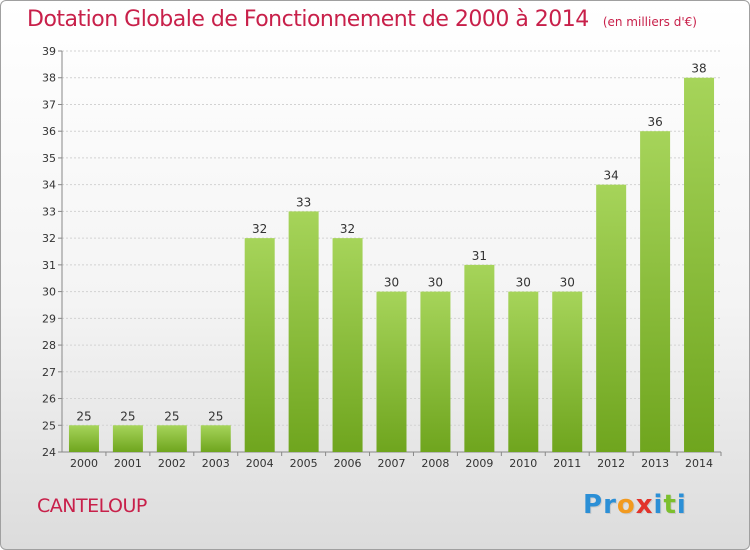 This screenshot has height=550, width=750. What do you see at coordinates (479, 256) in the screenshot?
I see `bar-value-label: 31` at bounding box center [479, 256].